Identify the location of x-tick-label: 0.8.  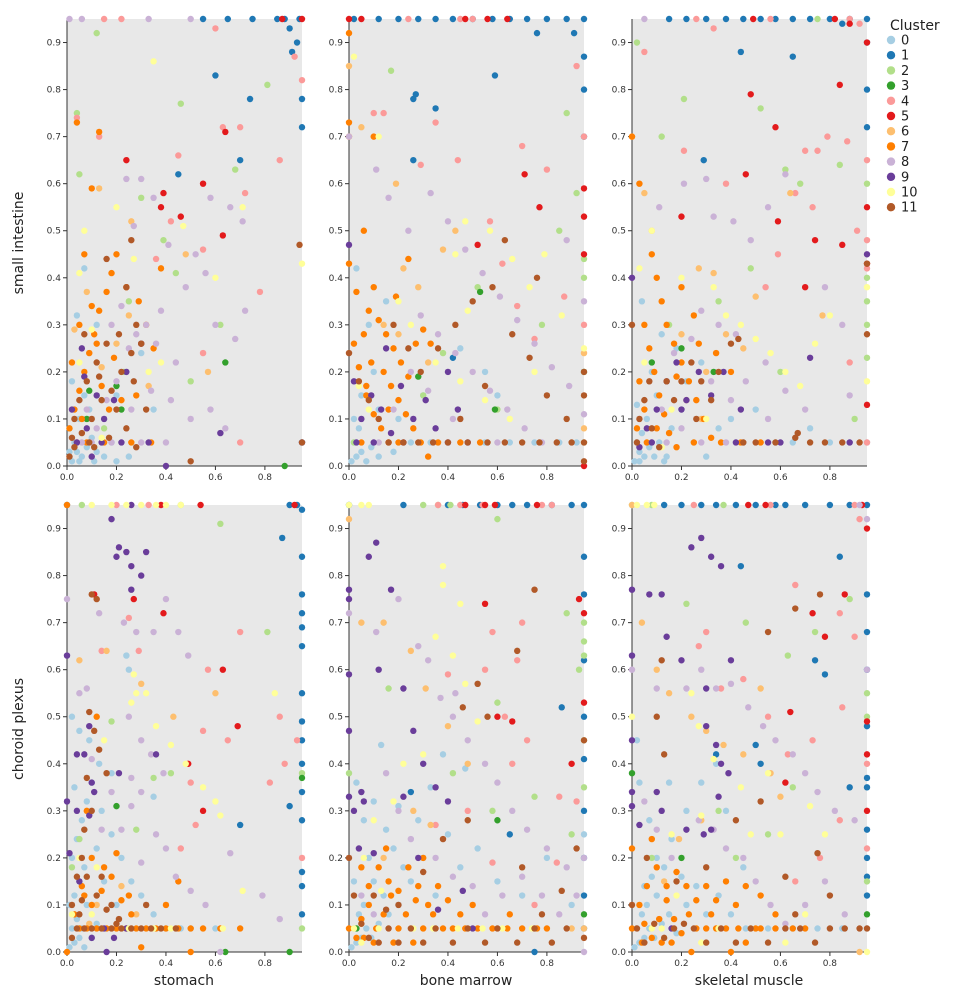
(830, 478).